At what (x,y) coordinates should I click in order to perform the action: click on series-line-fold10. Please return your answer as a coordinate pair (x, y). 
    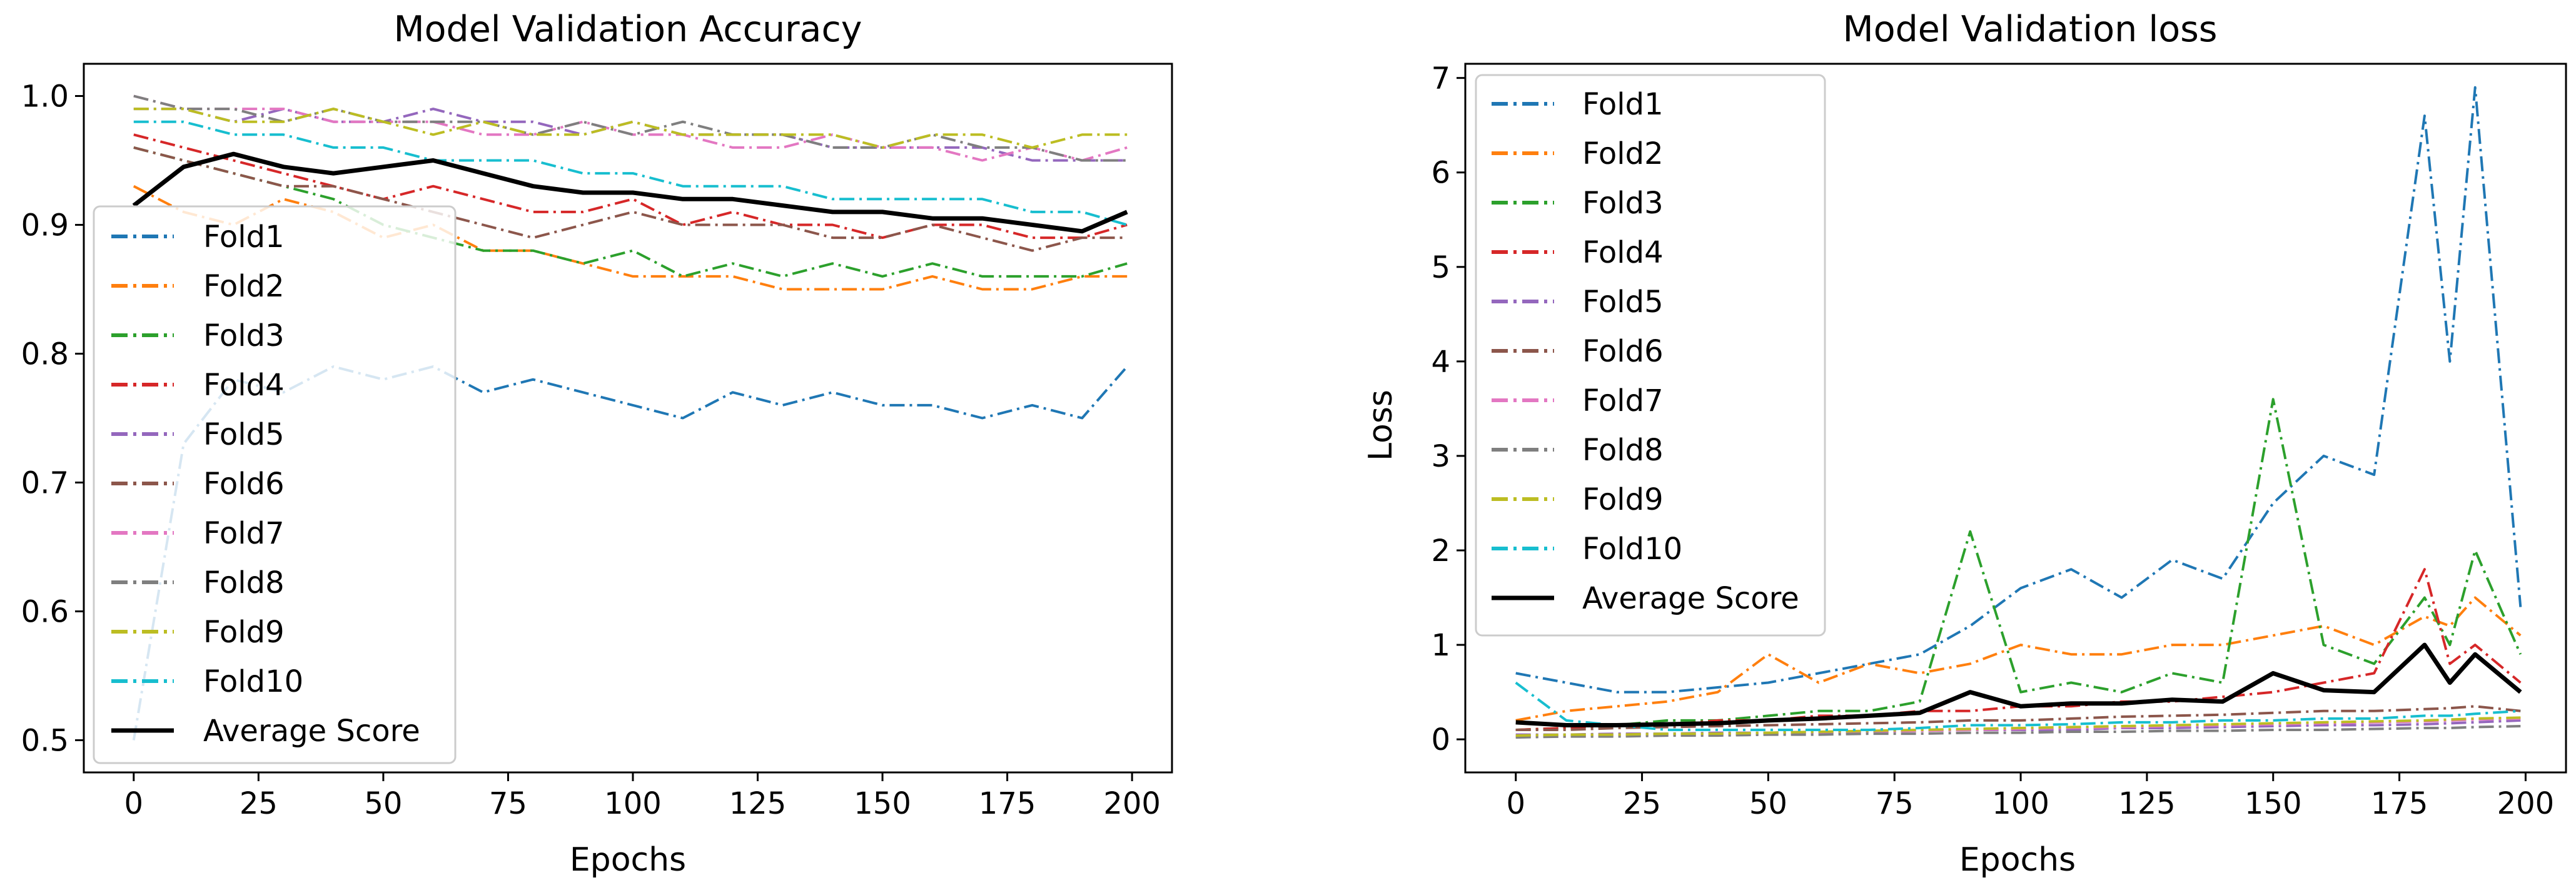
    Looking at the image, I should click on (630, 173).